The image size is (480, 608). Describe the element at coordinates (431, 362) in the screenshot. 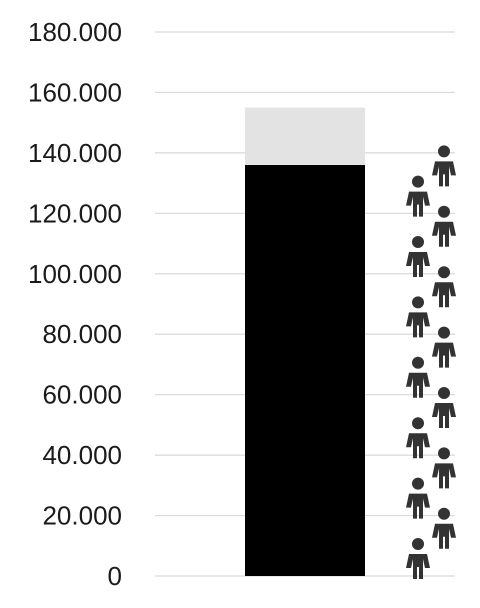

I see `person-icons` at that location.